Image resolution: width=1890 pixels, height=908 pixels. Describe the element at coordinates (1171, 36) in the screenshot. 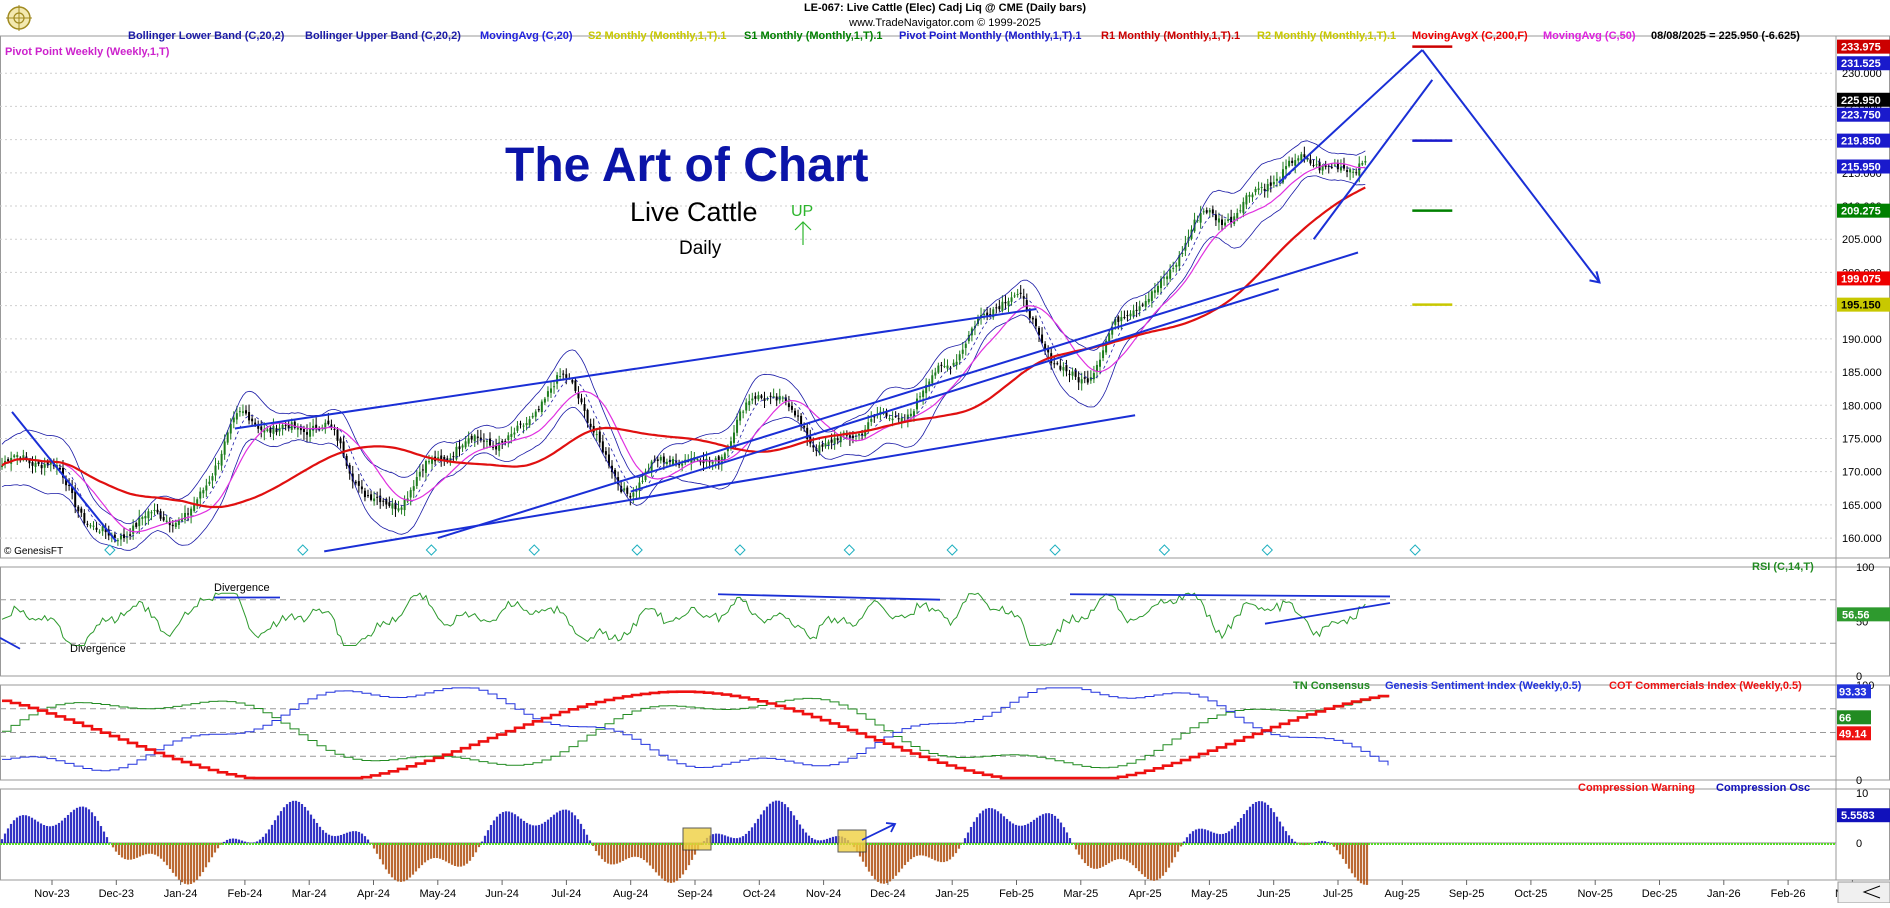

I see `legend-r1-monthly: R1 Monthly (Monthly,1,T).1` at that location.